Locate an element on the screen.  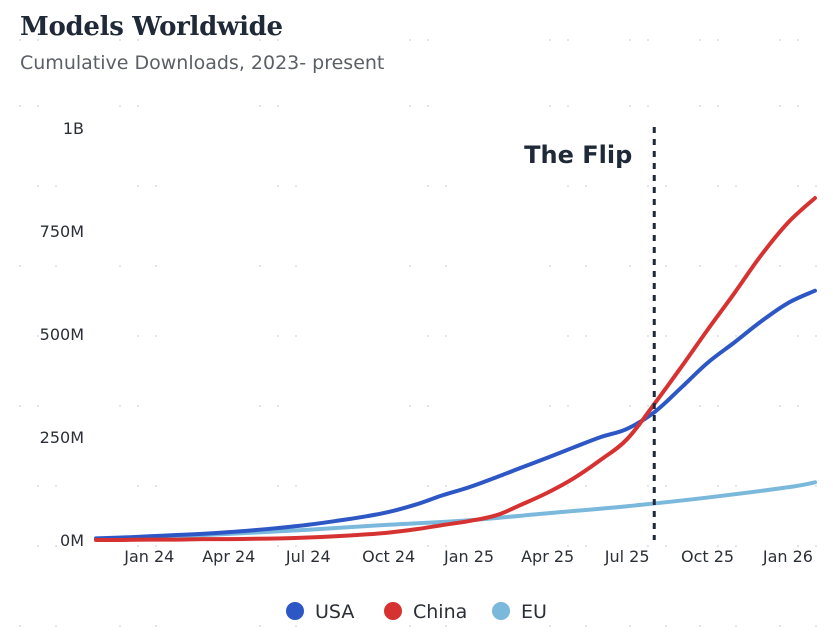
legend-label-china: China is located at coordinates (440, 612).